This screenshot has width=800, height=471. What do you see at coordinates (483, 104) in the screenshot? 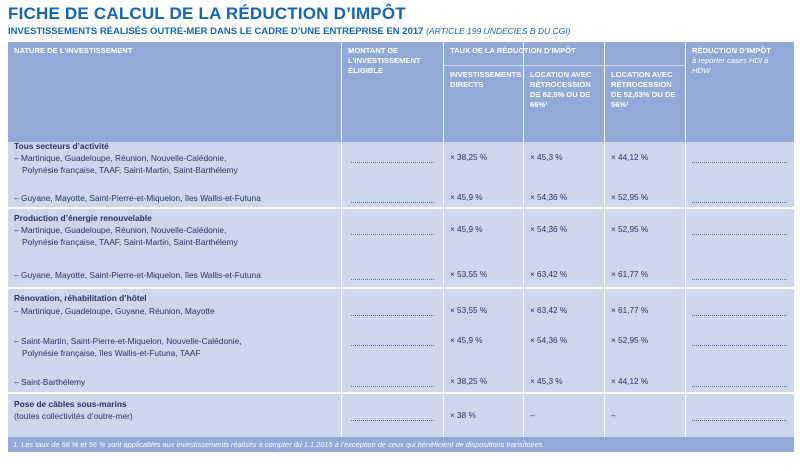
I see `header-directs: INVESTISSEMENTS DIRECTS` at bounding box center [483, 104].